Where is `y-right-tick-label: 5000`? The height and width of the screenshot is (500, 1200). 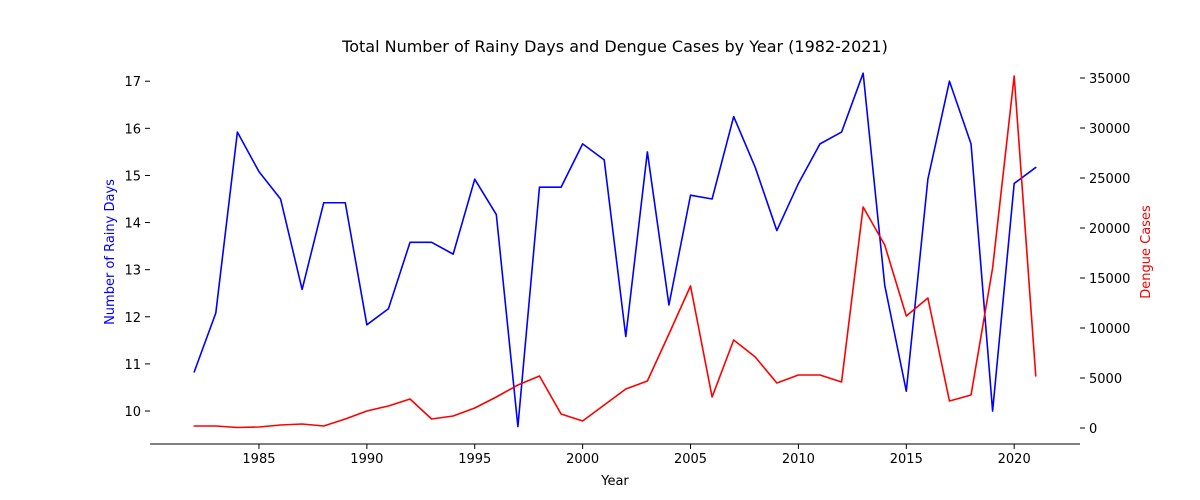 y-right-tick-label: 5000 is located at coordinates (1105, 379).